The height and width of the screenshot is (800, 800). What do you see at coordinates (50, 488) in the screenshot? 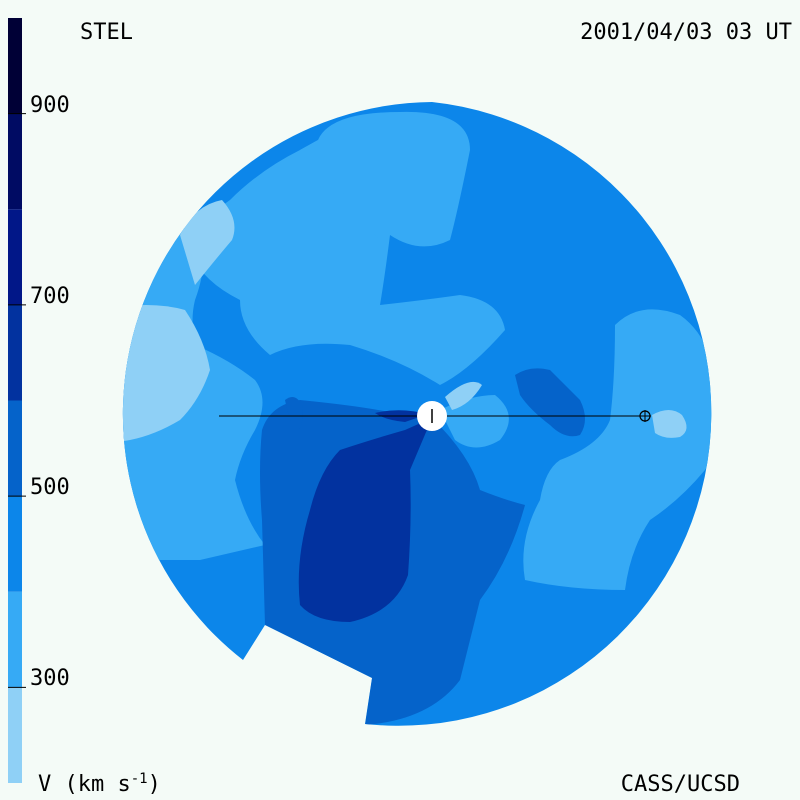
I see `colorbar-tick-label-2: 500` at bounding box center [50, 488].